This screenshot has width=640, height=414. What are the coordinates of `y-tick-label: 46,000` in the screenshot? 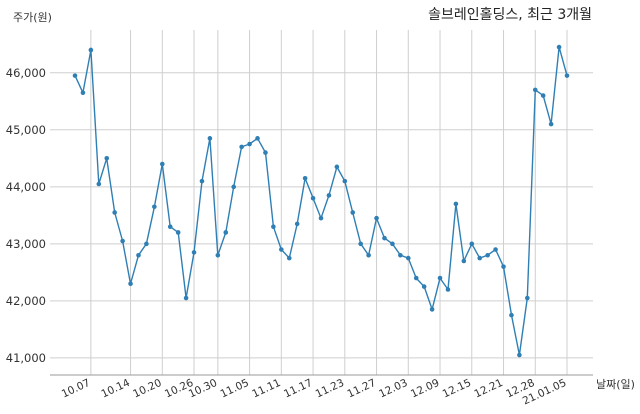 It's located at (26, 73).